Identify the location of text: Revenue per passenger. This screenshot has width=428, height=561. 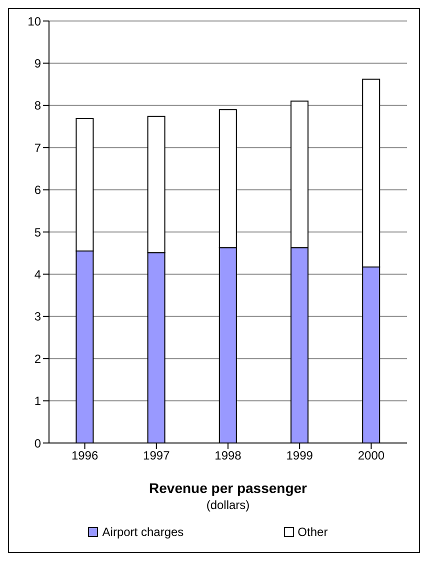
(228, 488).